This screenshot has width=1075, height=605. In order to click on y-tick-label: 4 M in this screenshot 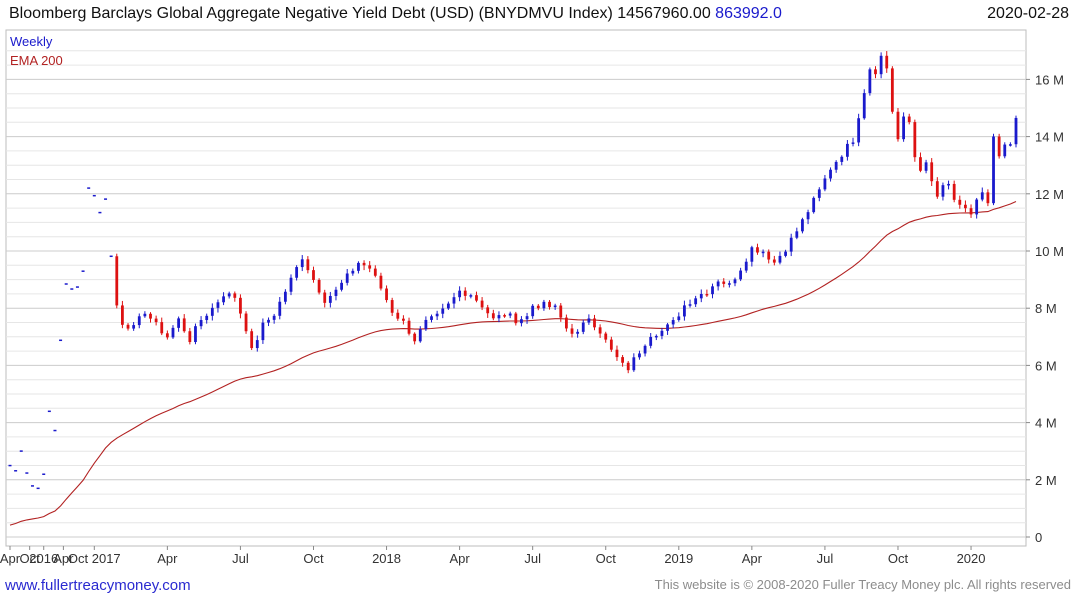, I will do `click(1046, 423)`.